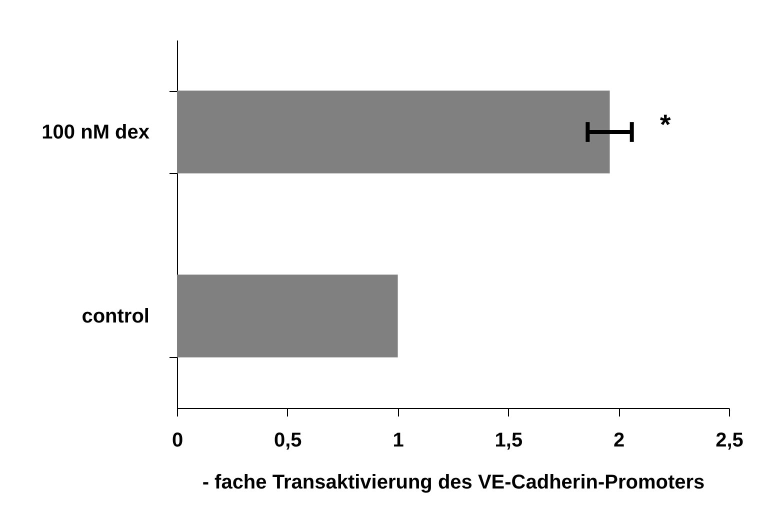  Describe the element at coordinates (178, 441) in the screenshot. I see `x-tick-label: 0` at that location.